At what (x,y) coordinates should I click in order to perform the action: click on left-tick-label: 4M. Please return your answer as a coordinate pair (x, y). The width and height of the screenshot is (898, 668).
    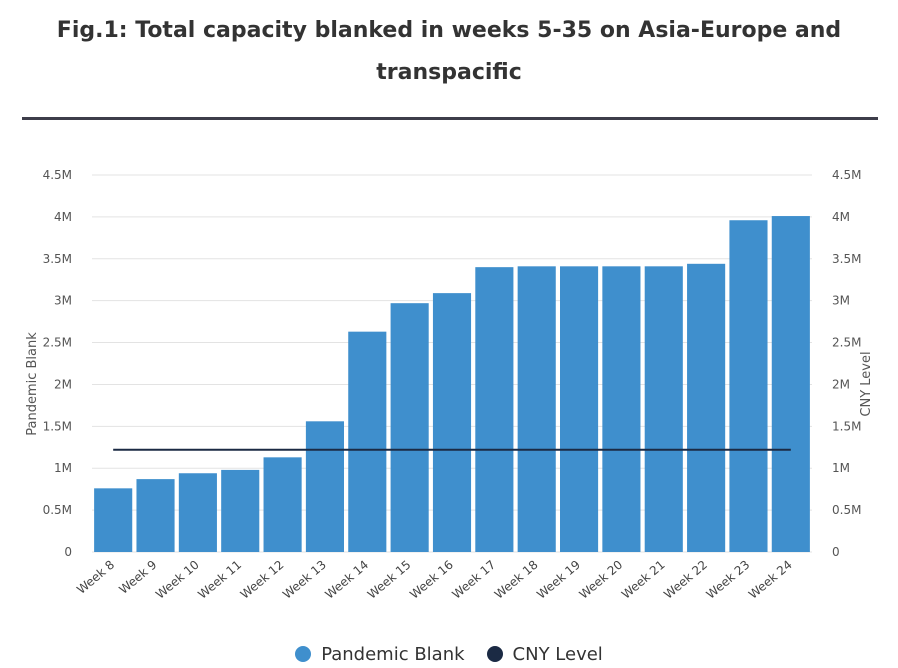
    Looking at the image, I should click on (63, 217).